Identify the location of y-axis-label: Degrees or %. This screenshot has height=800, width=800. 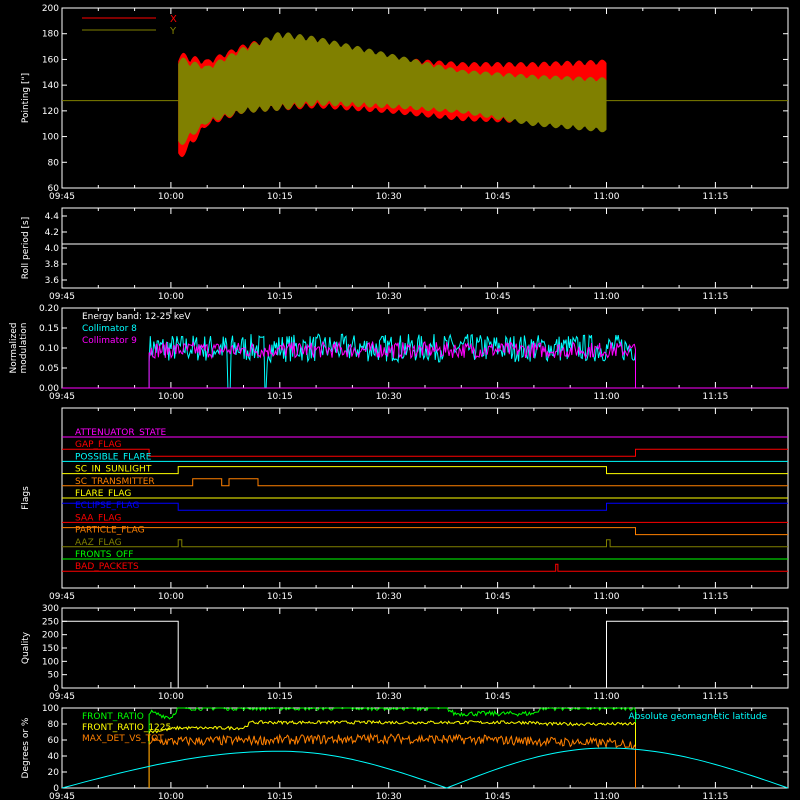
(26, 747).